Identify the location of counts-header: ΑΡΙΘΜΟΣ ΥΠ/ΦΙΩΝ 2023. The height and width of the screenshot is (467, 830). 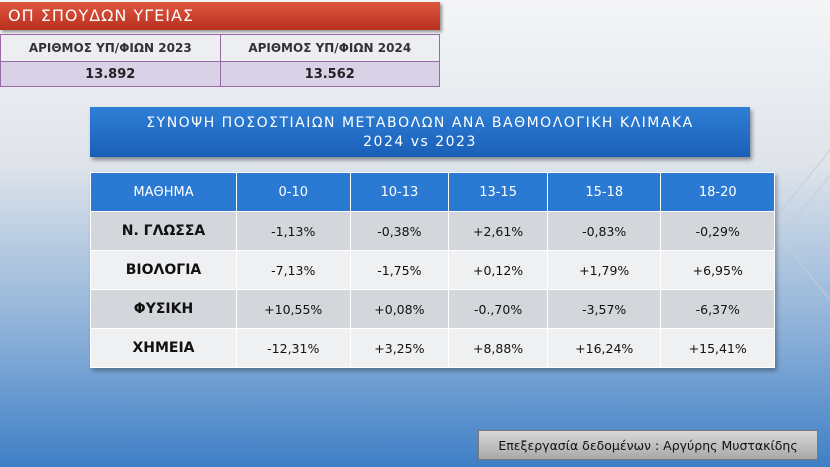
(110, 48).